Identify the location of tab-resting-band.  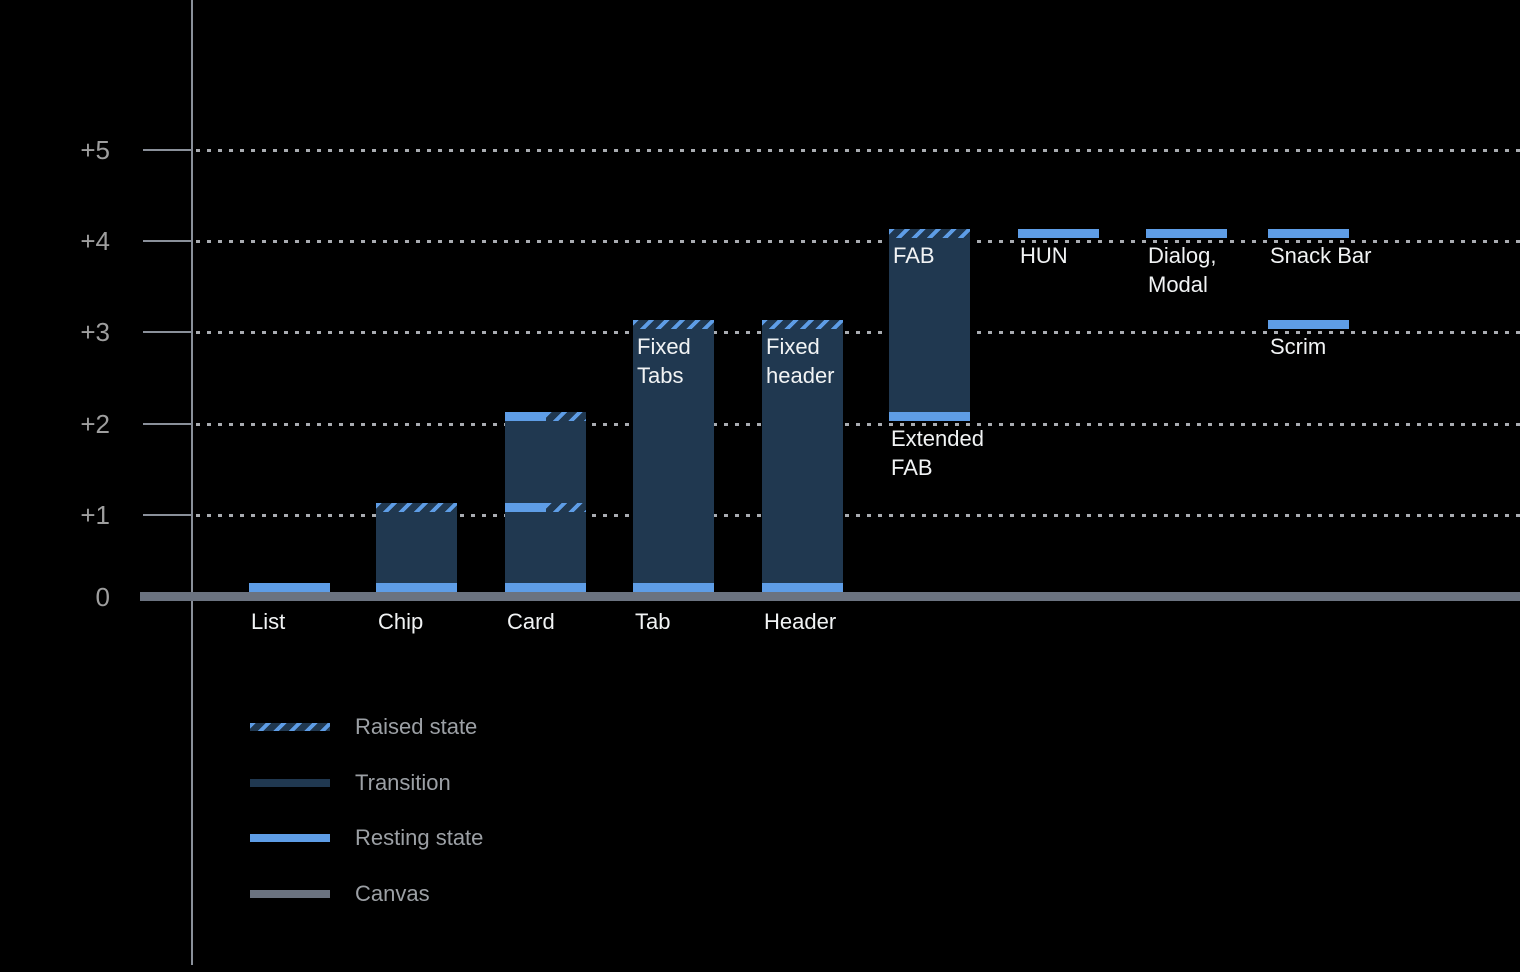
(673, 587).